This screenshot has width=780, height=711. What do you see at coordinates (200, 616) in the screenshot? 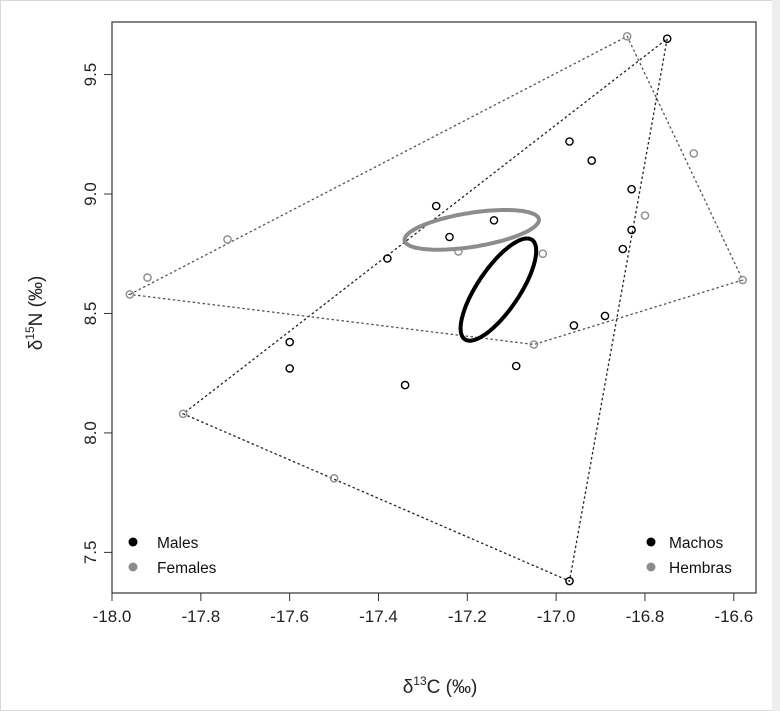
I see `x-tick-label: -17.8` at bounding box center [200, 616].